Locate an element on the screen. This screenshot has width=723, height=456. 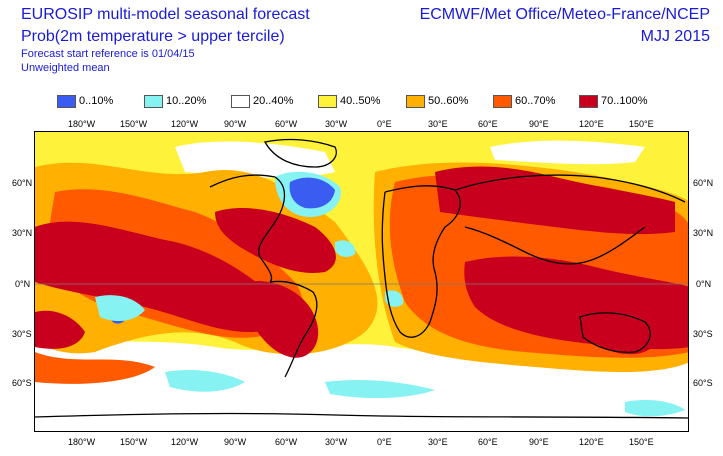
lon-label-top: 150°E is located at coordinates (641, 124).